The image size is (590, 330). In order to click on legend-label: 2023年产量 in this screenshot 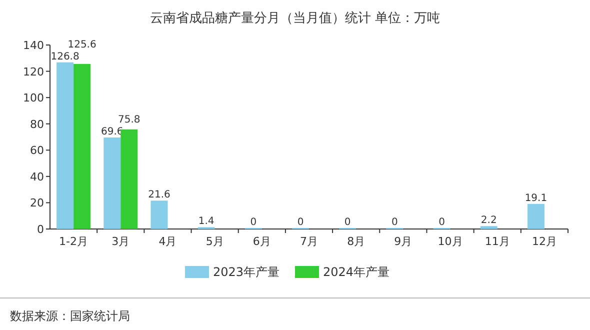, I will do `click(246, 272)`.